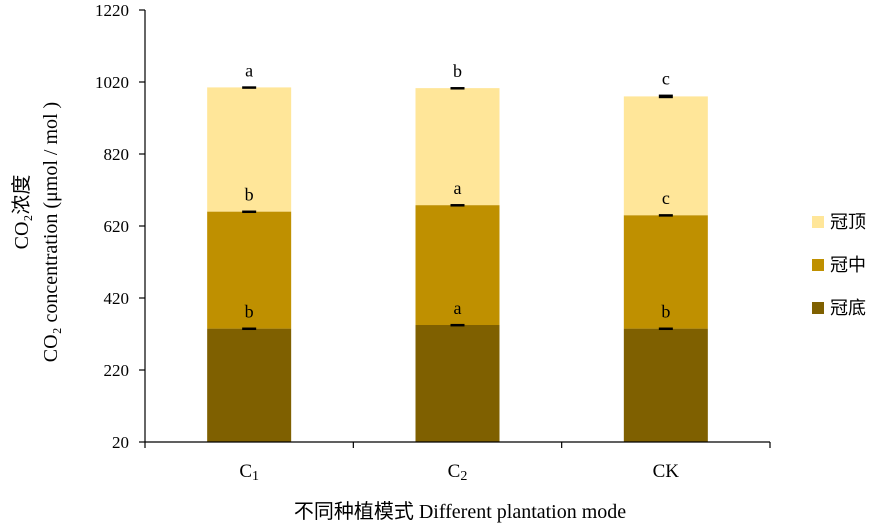 The height and width of the screenshot is (528, 886). What do you see at coordinates (666, 198) in the screenshot?
I see `sig-letter-CK-1: c` at bounding box center [666, 198].